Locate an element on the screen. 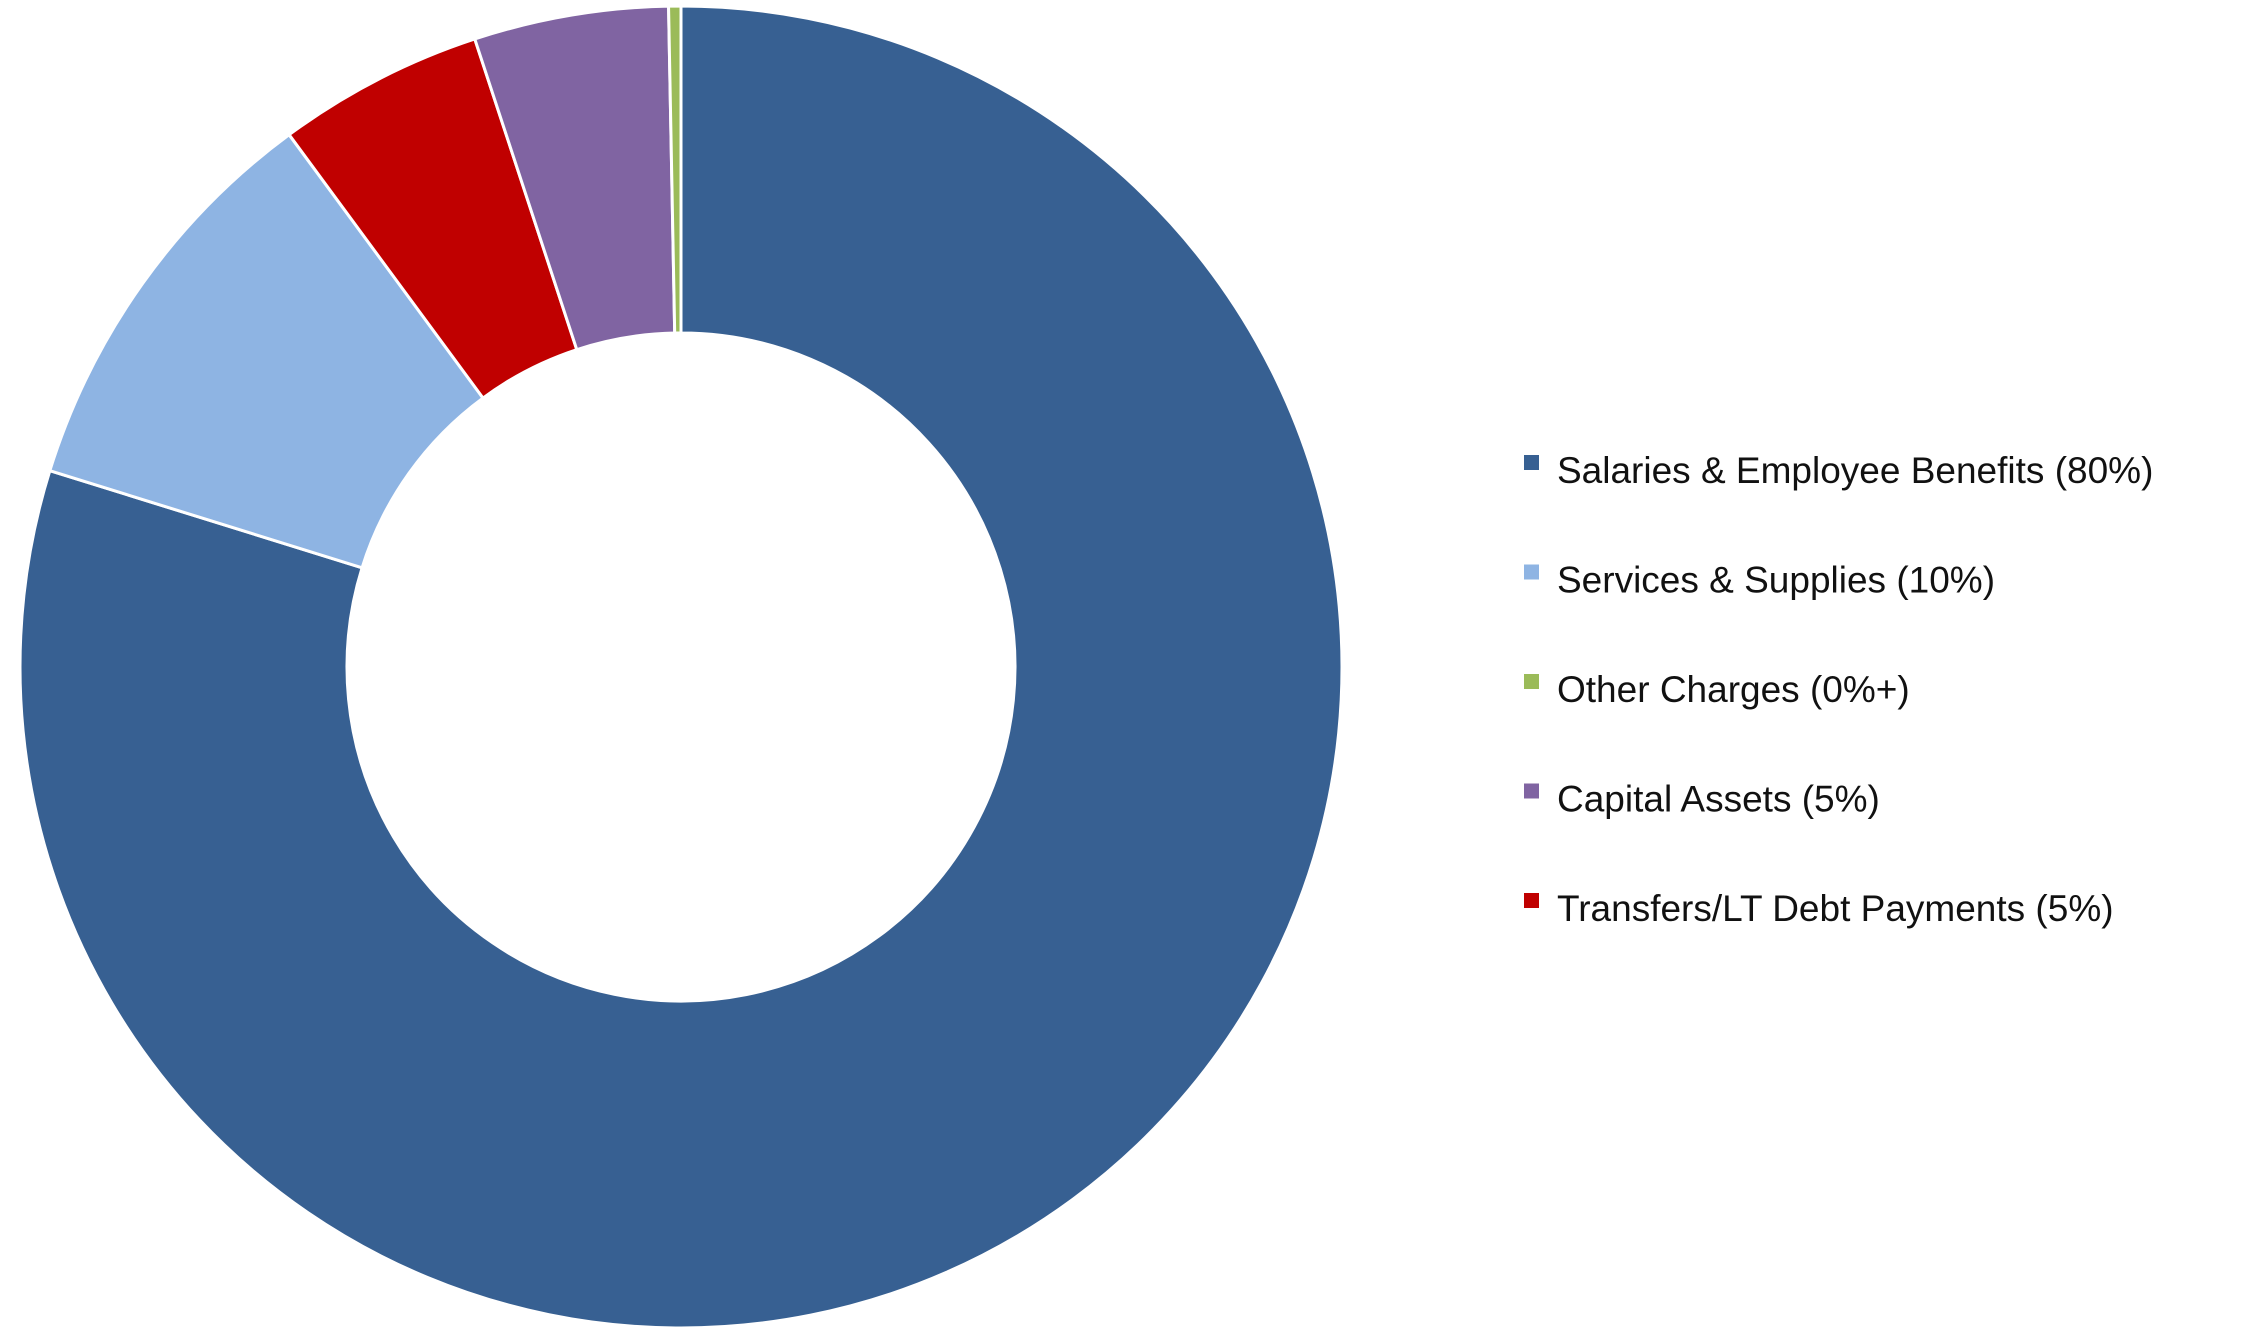  legend-label: Capital Assets (5%) is located at coordinates (1718, 798).